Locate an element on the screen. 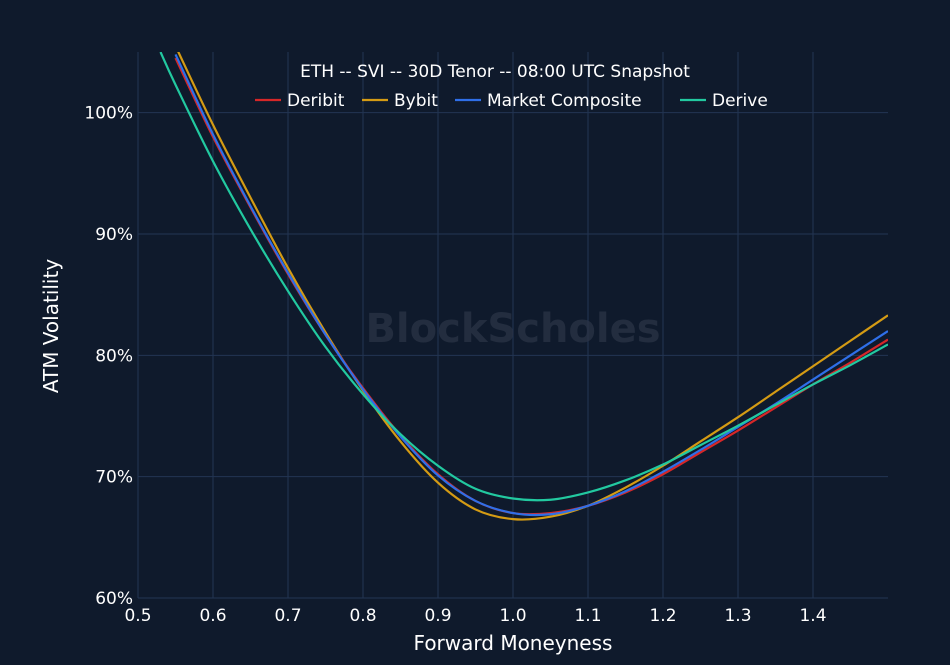  x-tick-label: 0.7 is located at coordinates (287, 616).